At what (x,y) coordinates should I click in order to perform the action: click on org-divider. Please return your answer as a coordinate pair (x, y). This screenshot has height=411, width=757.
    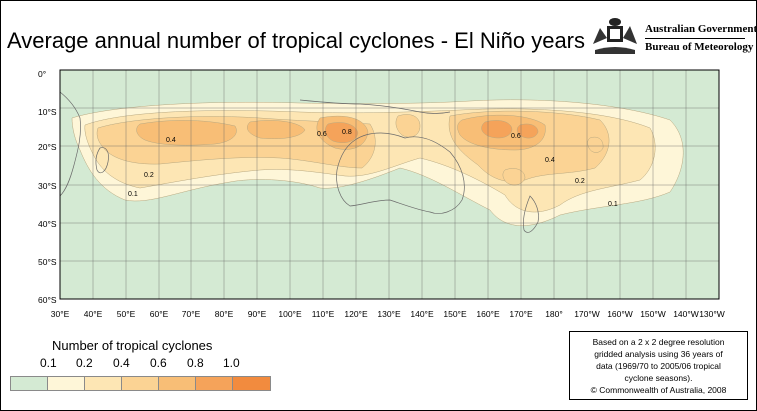
    Looking at the image, I should click on (695, 38).